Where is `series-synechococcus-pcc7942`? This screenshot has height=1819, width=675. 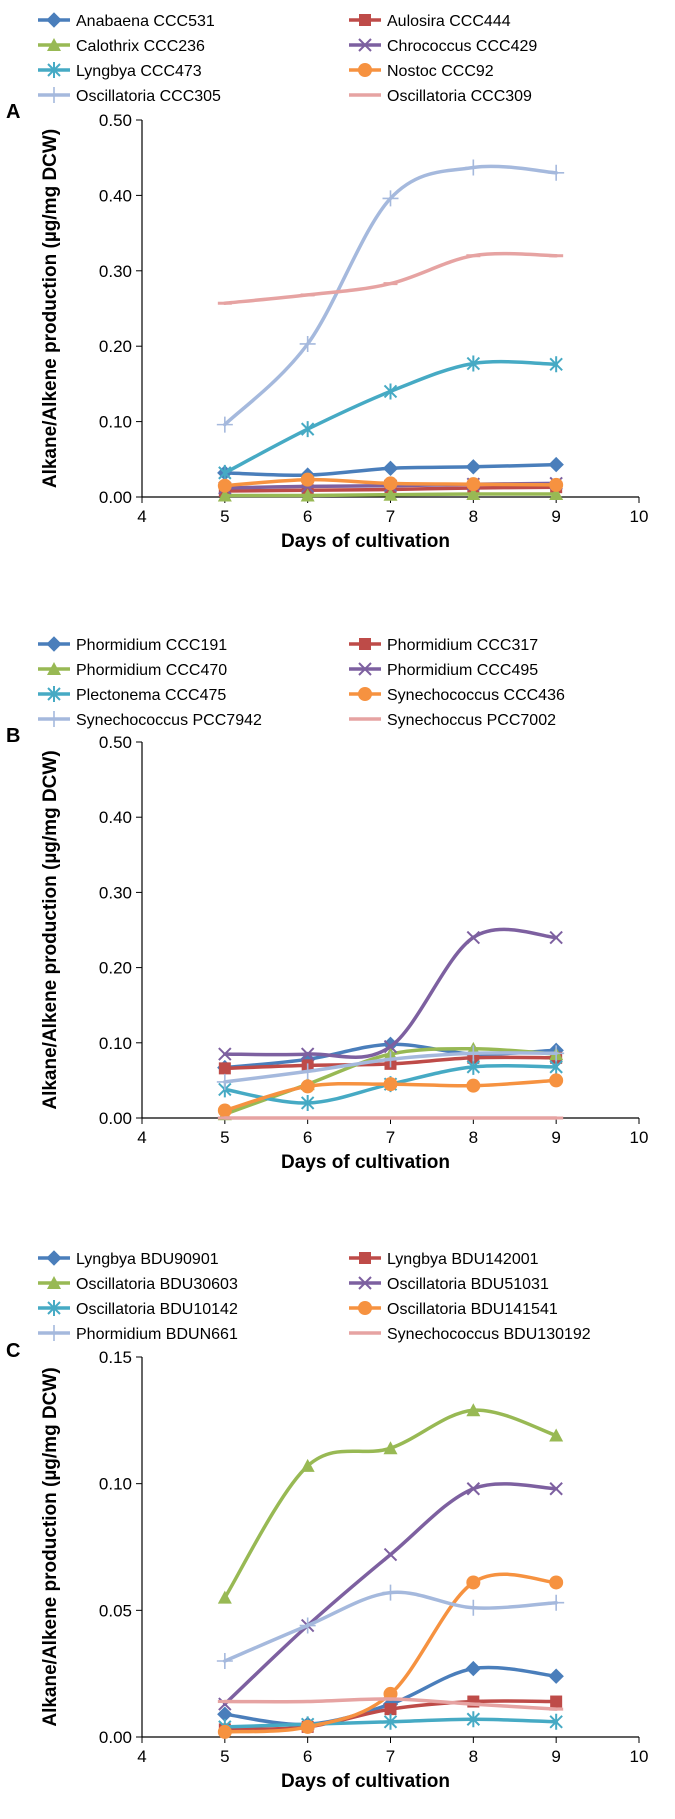 series-synechococcus-pcc7942 is located at coordinates (390, 1067).